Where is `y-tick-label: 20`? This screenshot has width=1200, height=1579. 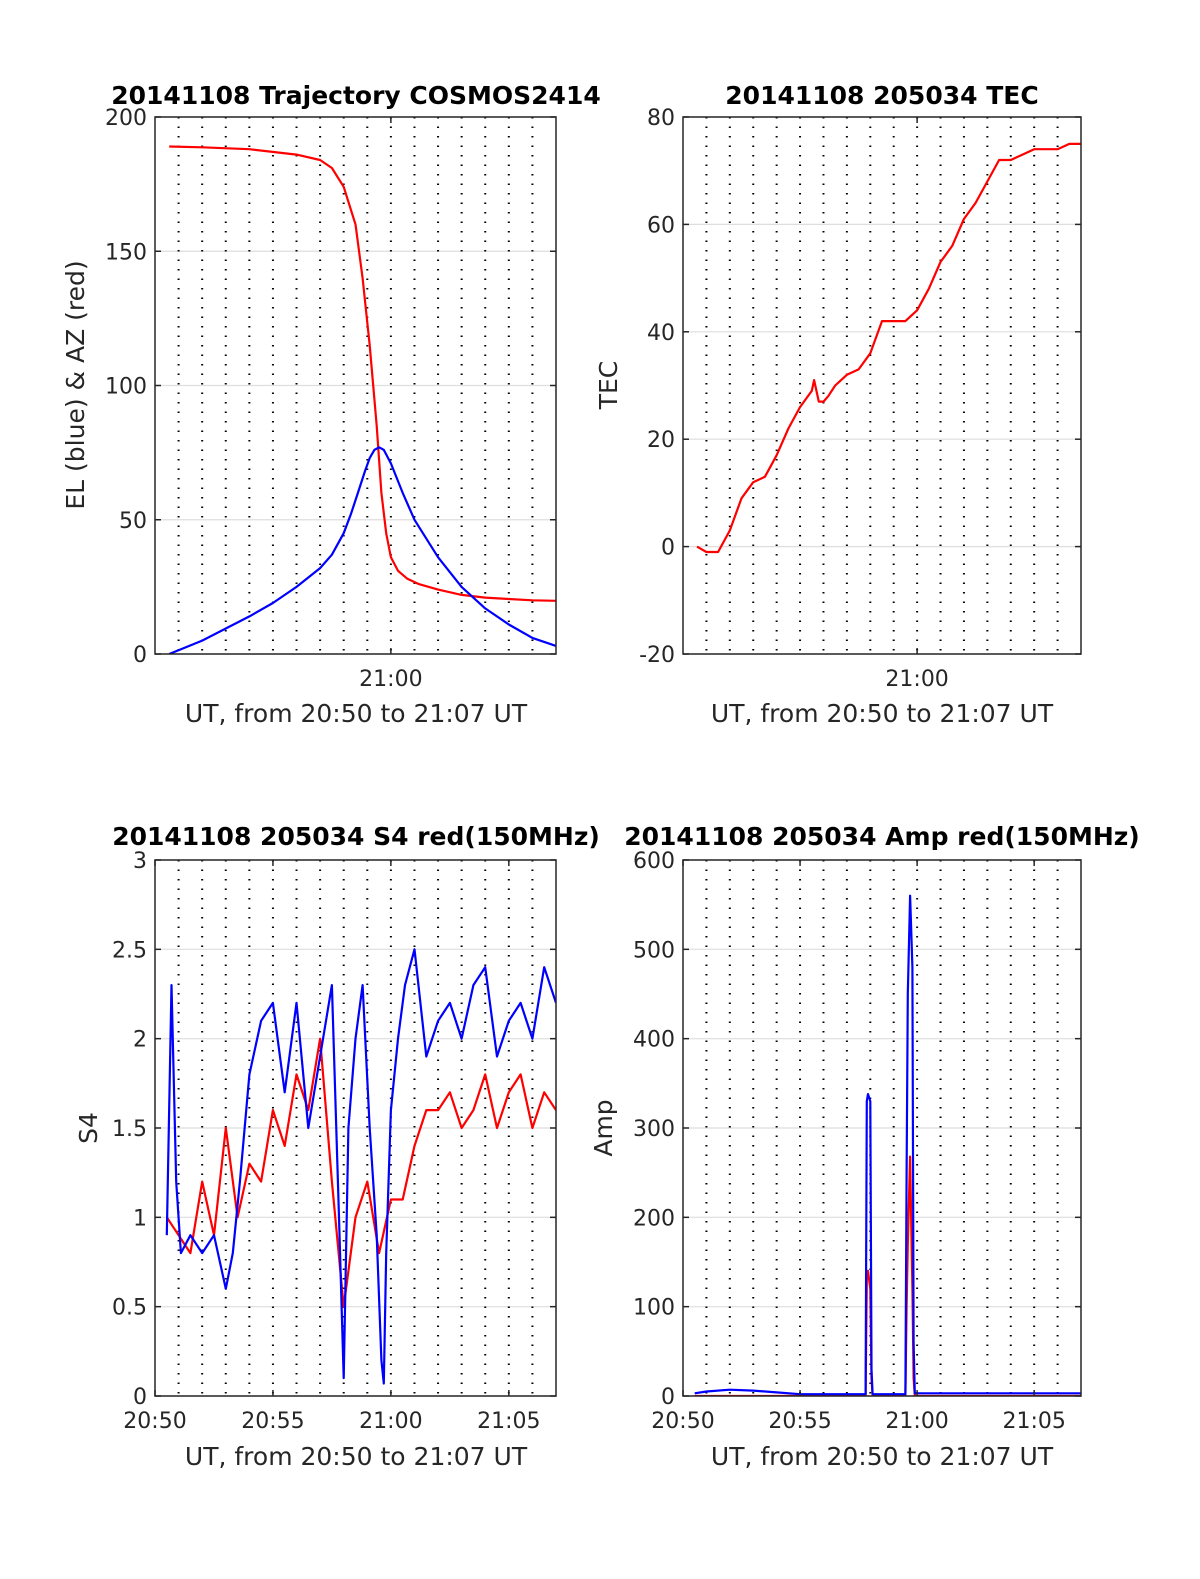 y-tick-label: 20 is located at coordinates (661, 440).